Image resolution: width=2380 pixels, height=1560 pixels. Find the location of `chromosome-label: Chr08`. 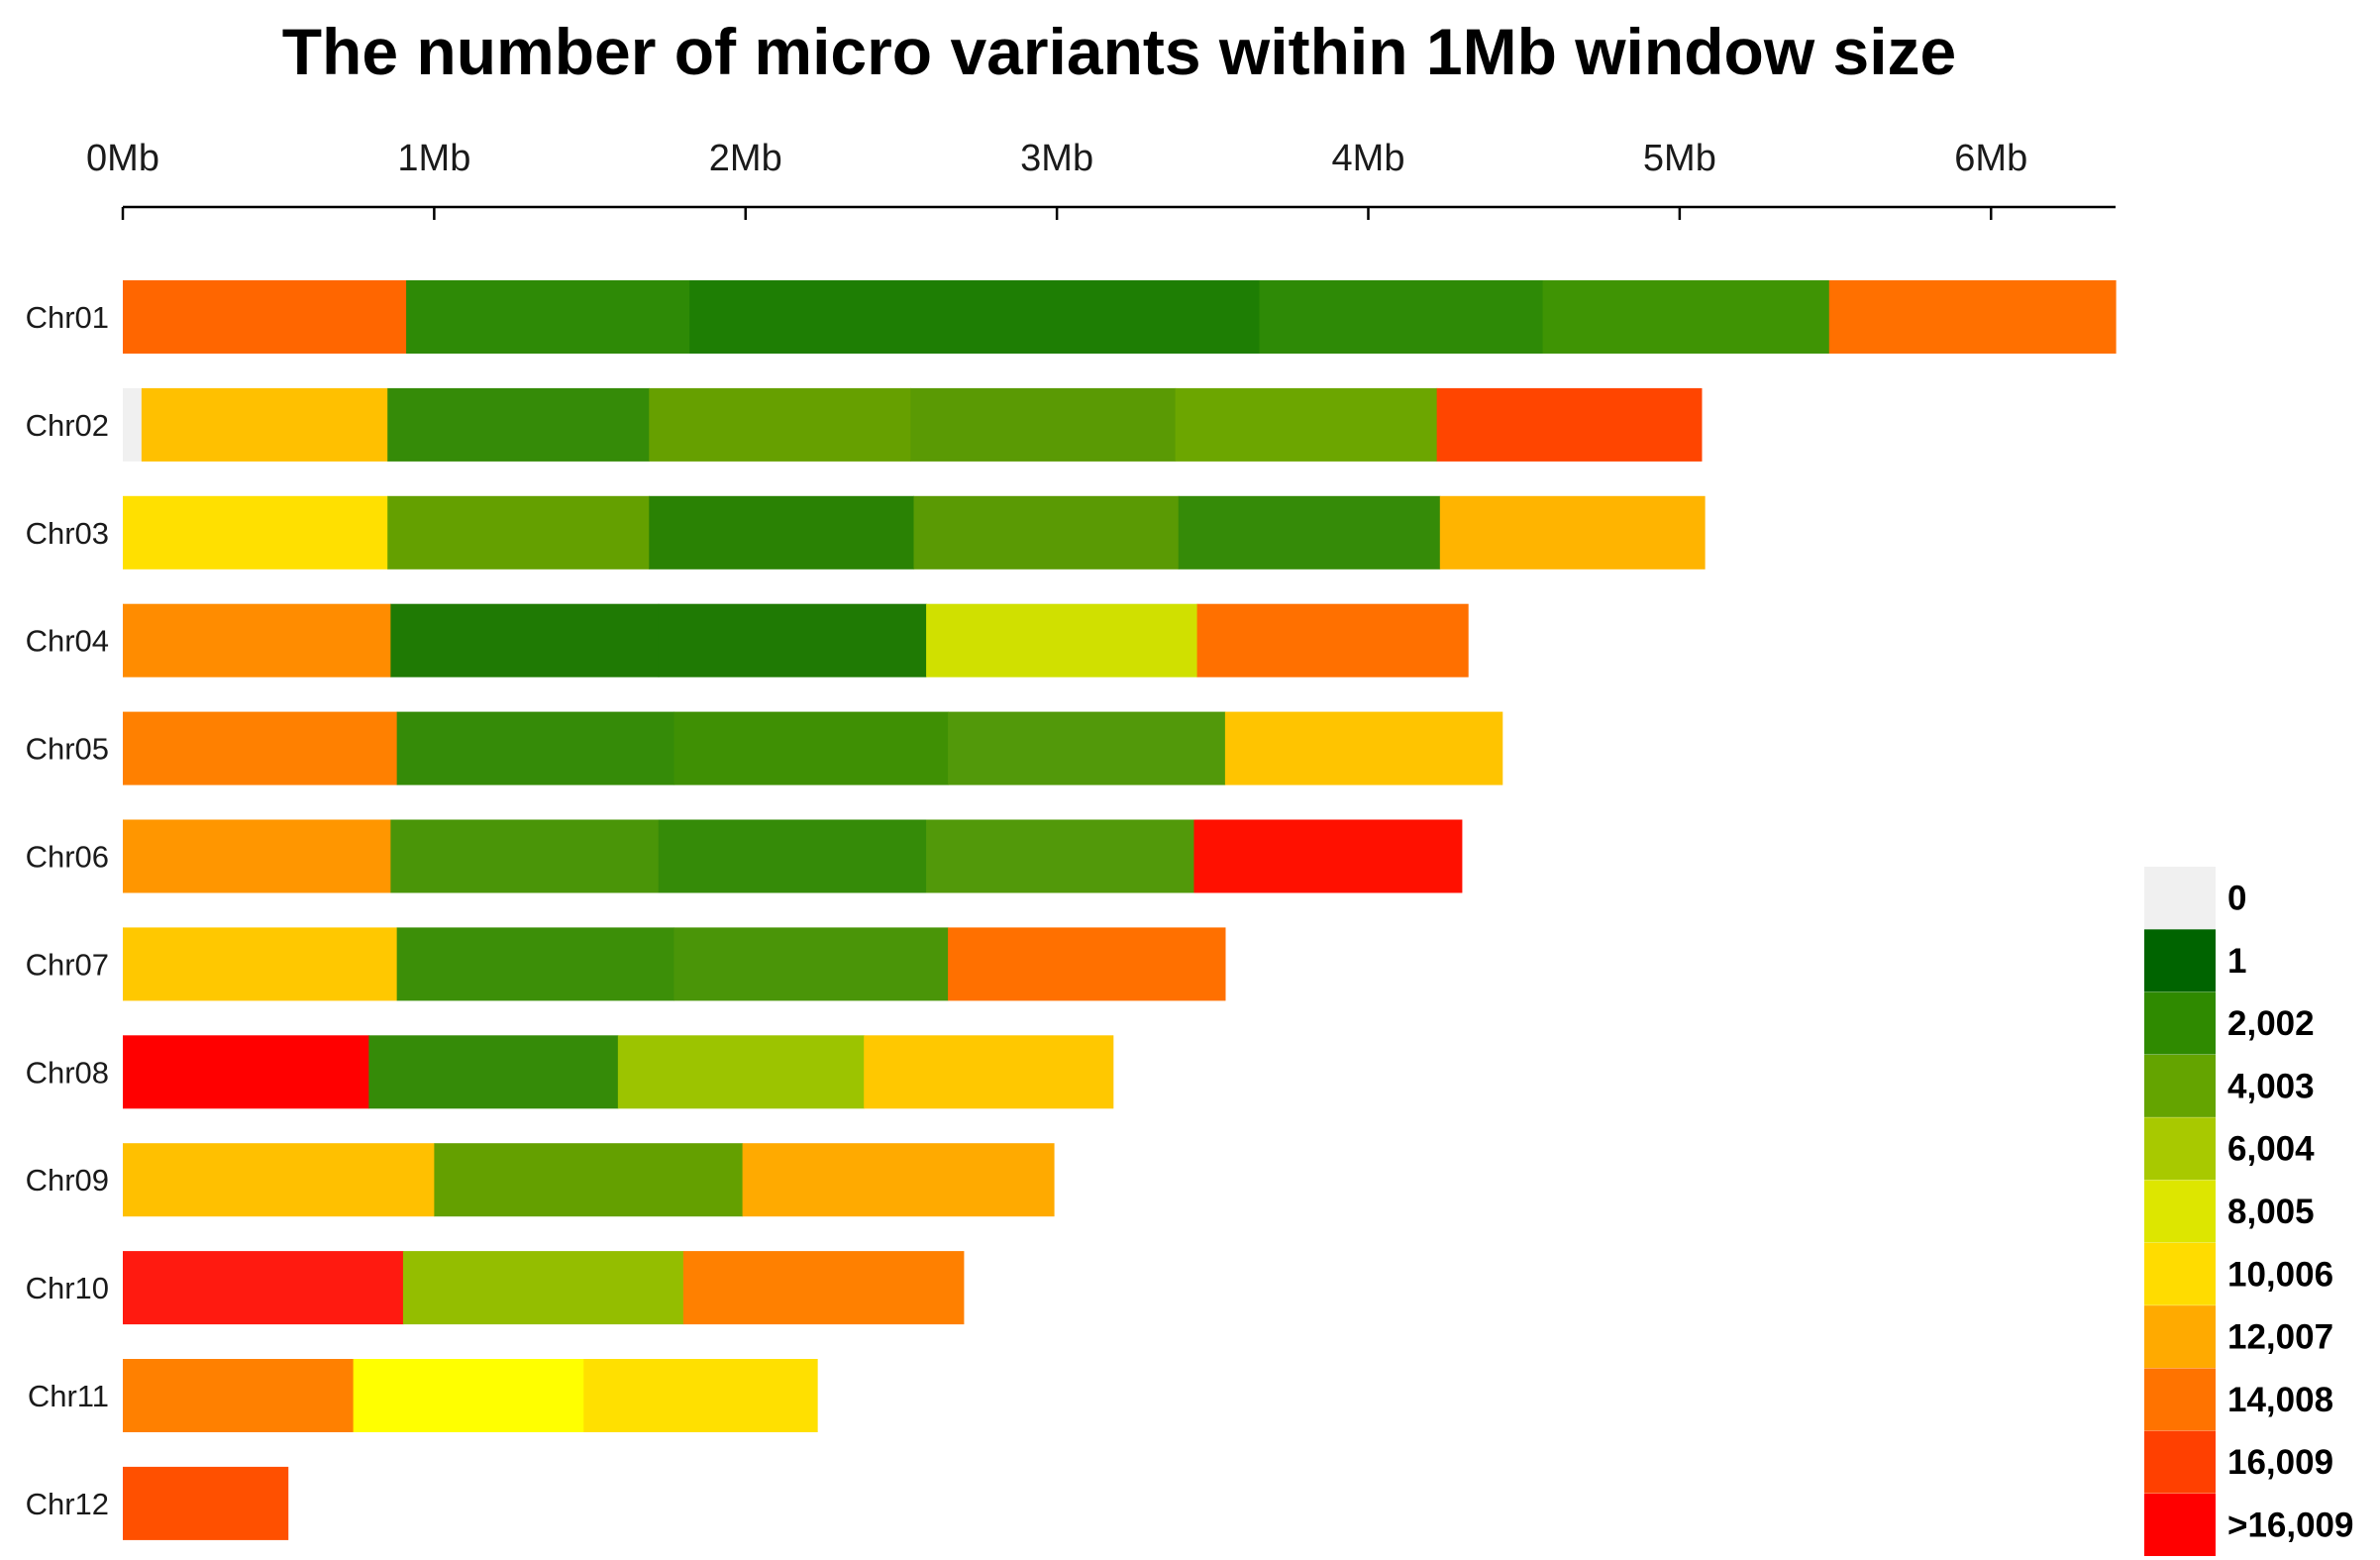

chromosome-label: Chr08 is located at coordinates (67, 1072).